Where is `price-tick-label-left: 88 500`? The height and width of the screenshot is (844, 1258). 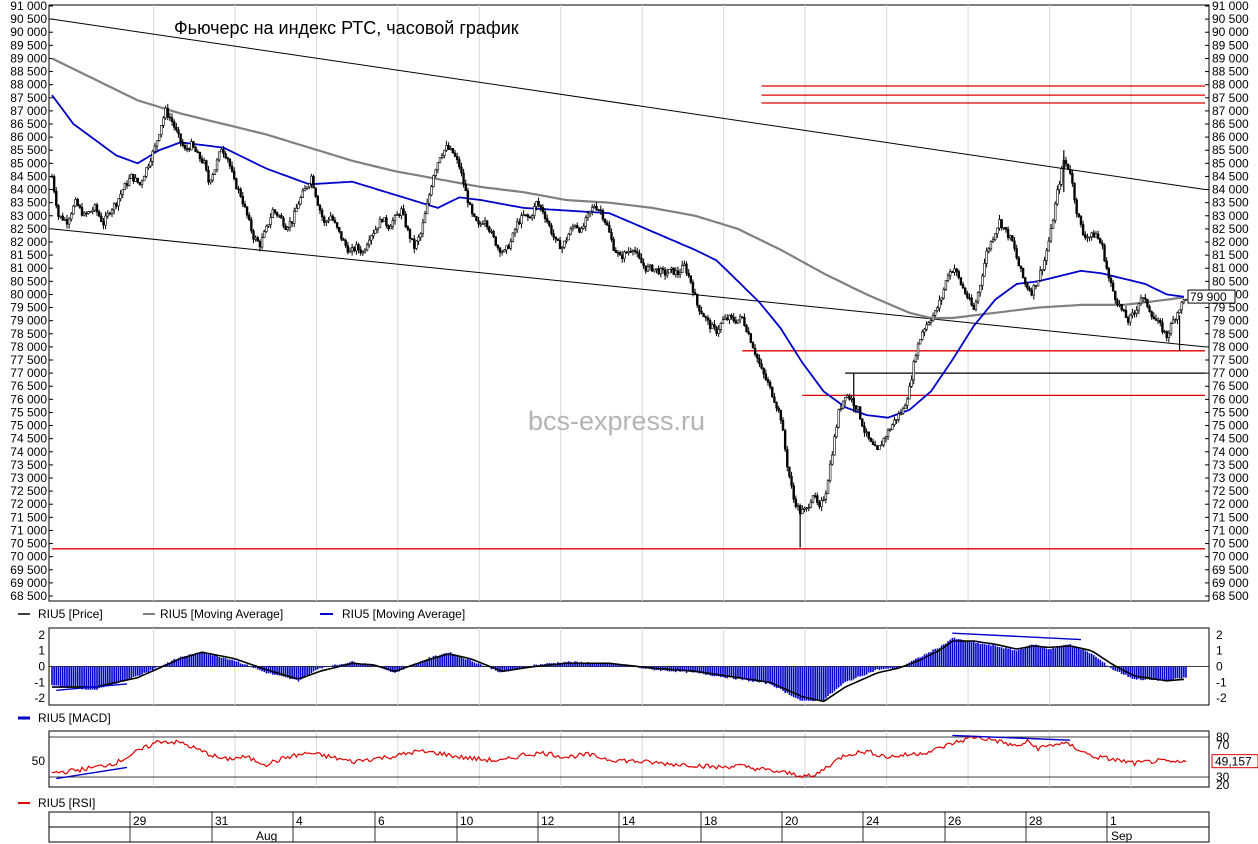
price-tick-label-left: 88 500 is located at coordinates (28, 72).